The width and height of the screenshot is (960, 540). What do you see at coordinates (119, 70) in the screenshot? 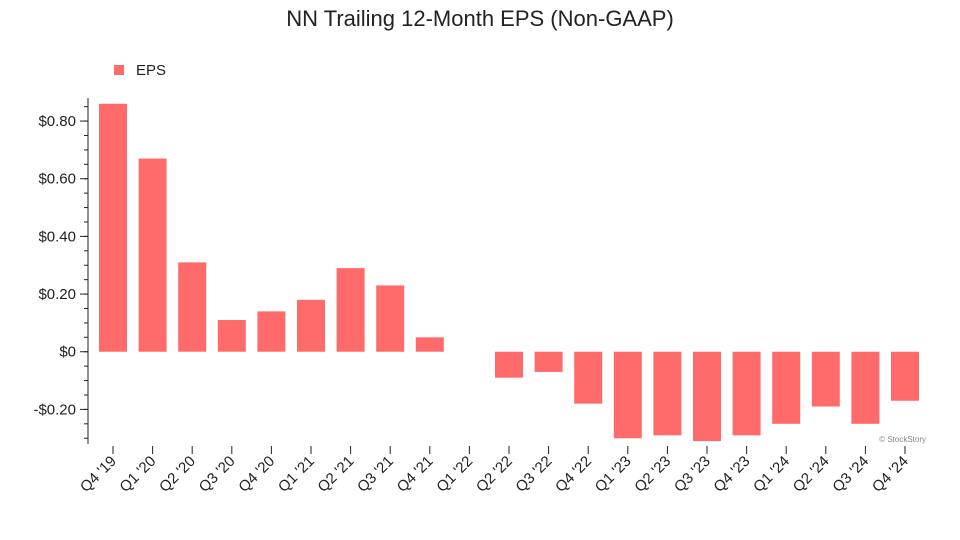
I see `legend-swatch` at bounding box center [119, 70].